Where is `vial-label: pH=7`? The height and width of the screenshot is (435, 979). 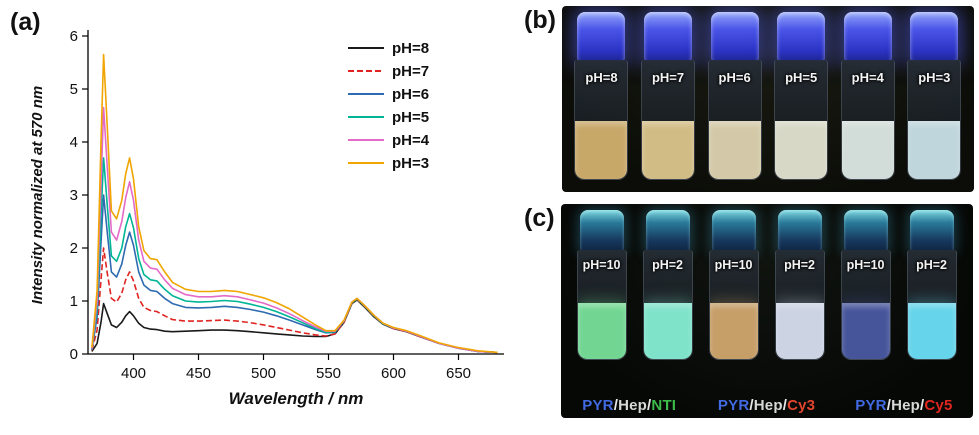
vial-label: pH=7 is located at coordinates (668, 77).